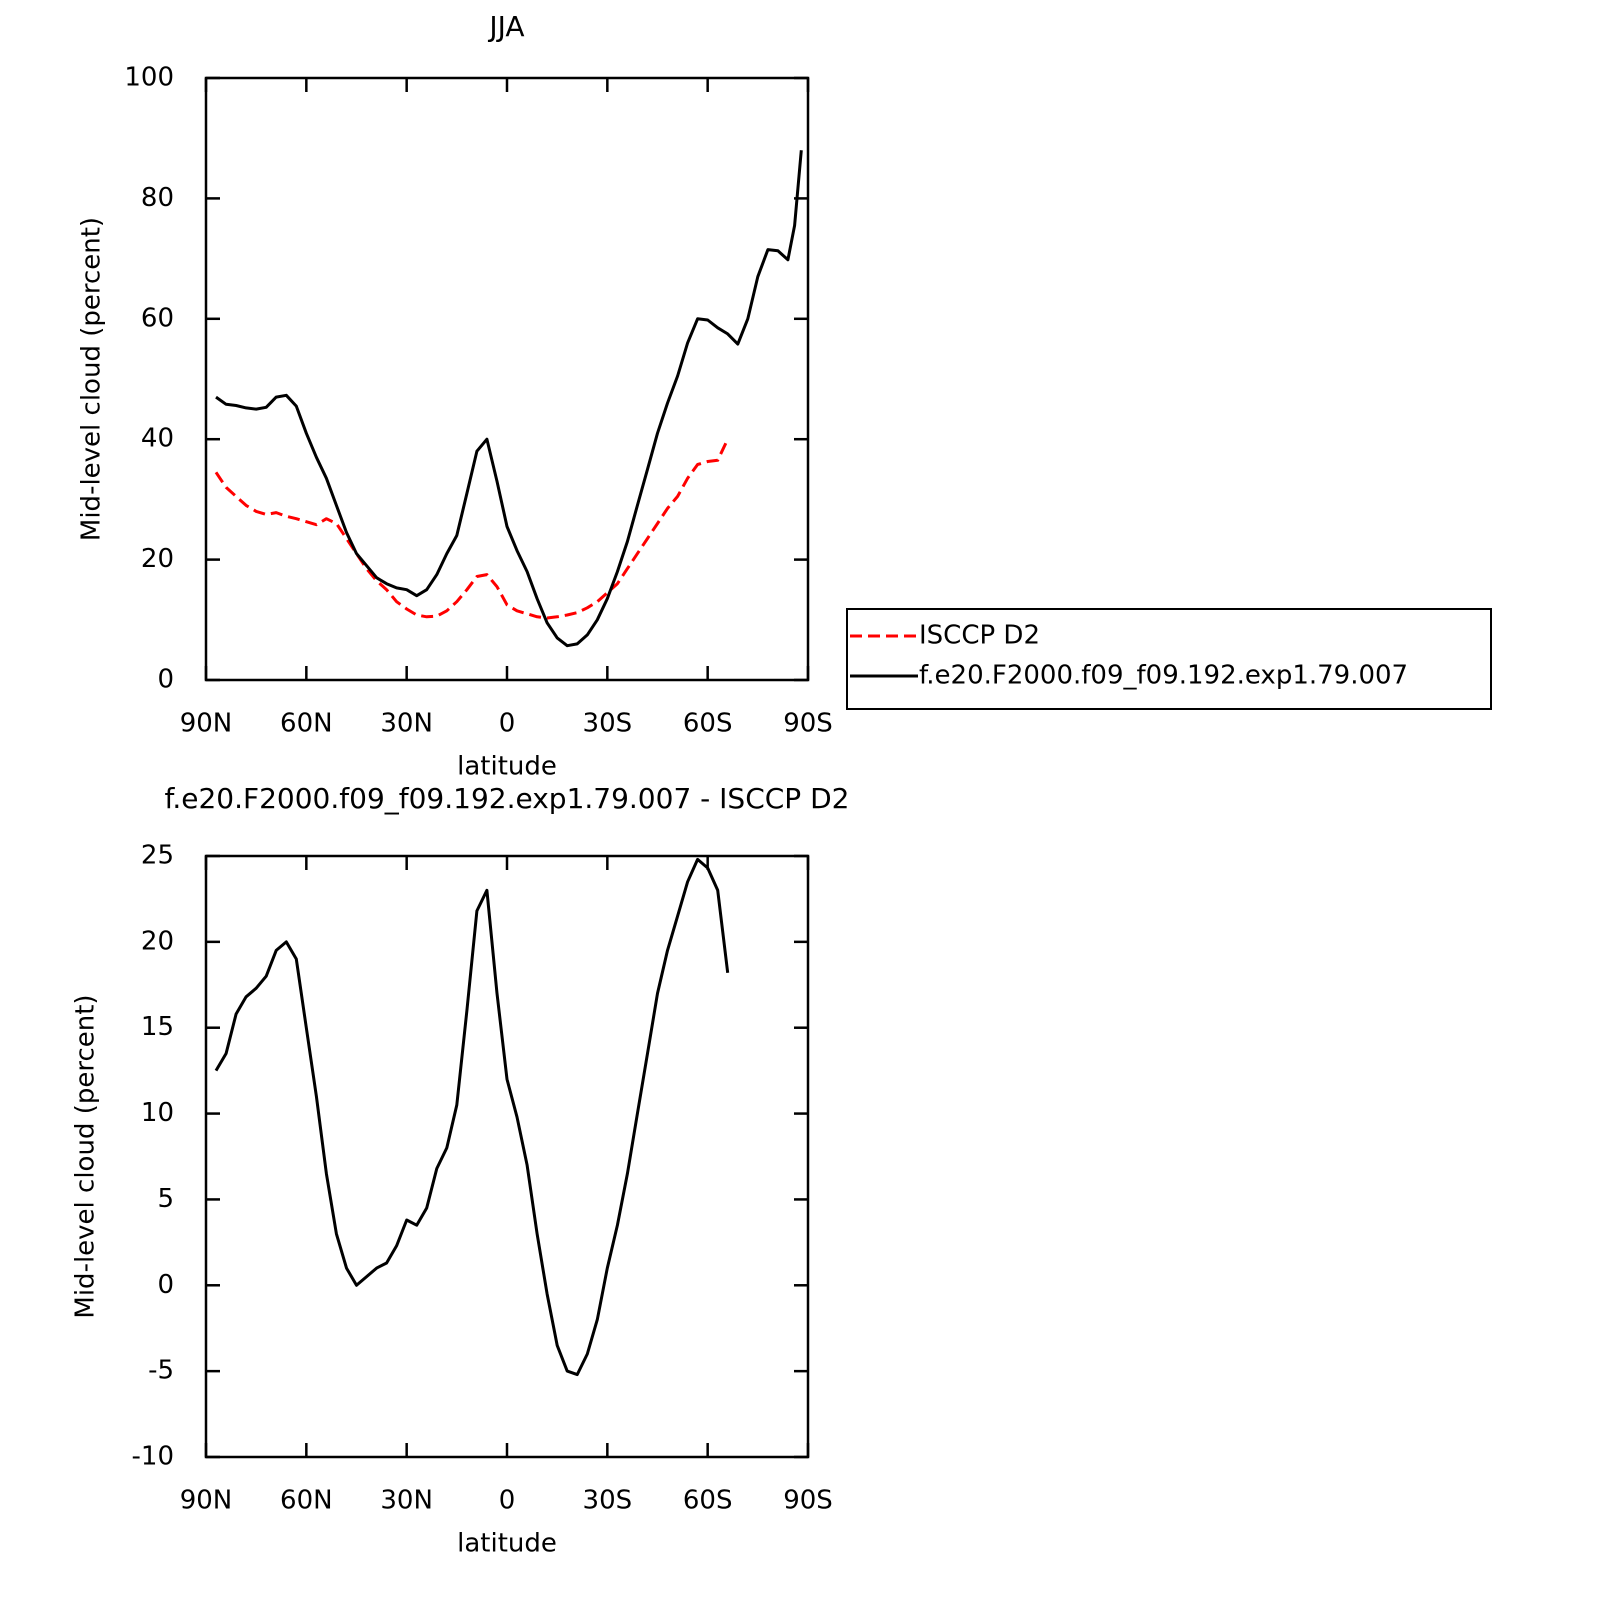 The height and width of the screenshot is (1608, 1610). Describe the element at coordinates (165, 1199) in the screenshot. I see `y-tick-label: 5` at that location.